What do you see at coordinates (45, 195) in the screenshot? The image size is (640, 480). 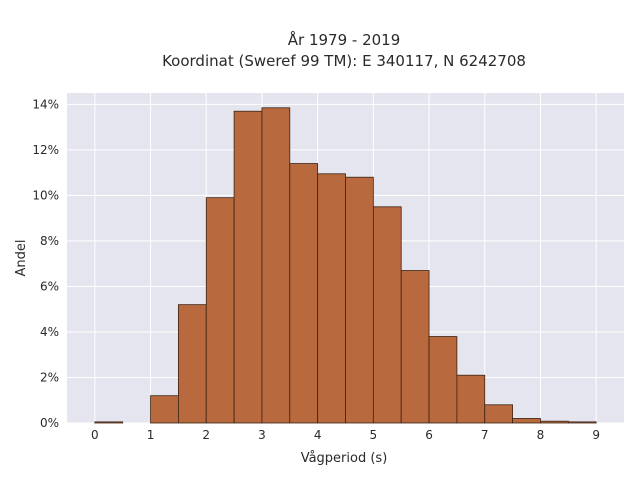 I see `y-tick-label: 10%` at bounding box center [45, 195].